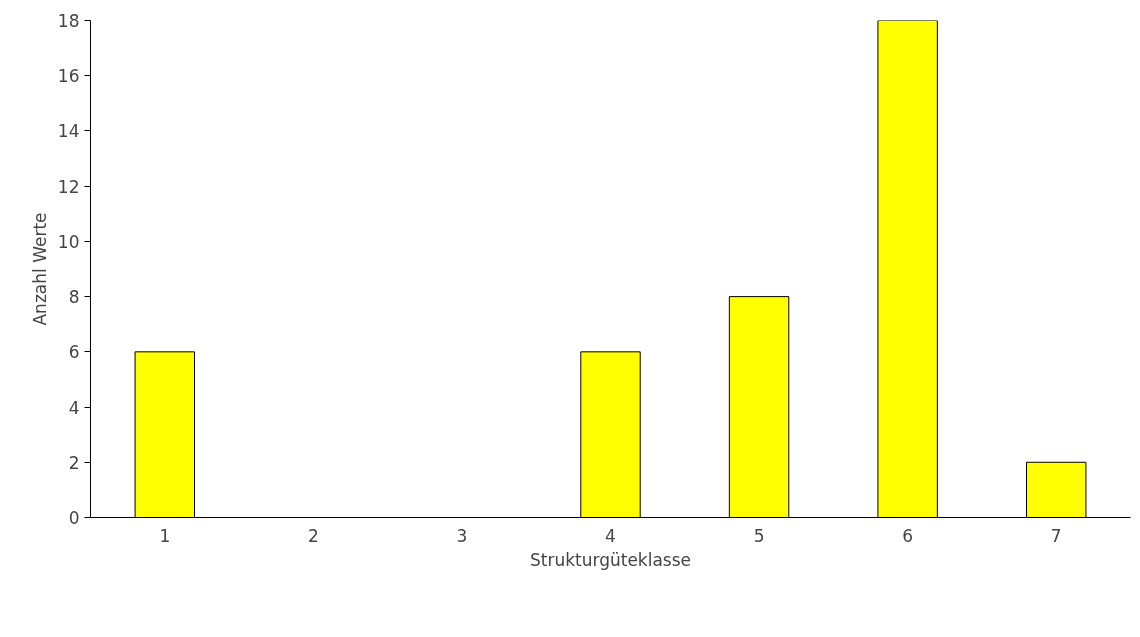 Image resolution: width=1140 pixels, height=637 pixels. What do you see at coordinates (68, 76) in the screenshot?
I see `y-tick-label: 16` at bounding box center [68, 76].